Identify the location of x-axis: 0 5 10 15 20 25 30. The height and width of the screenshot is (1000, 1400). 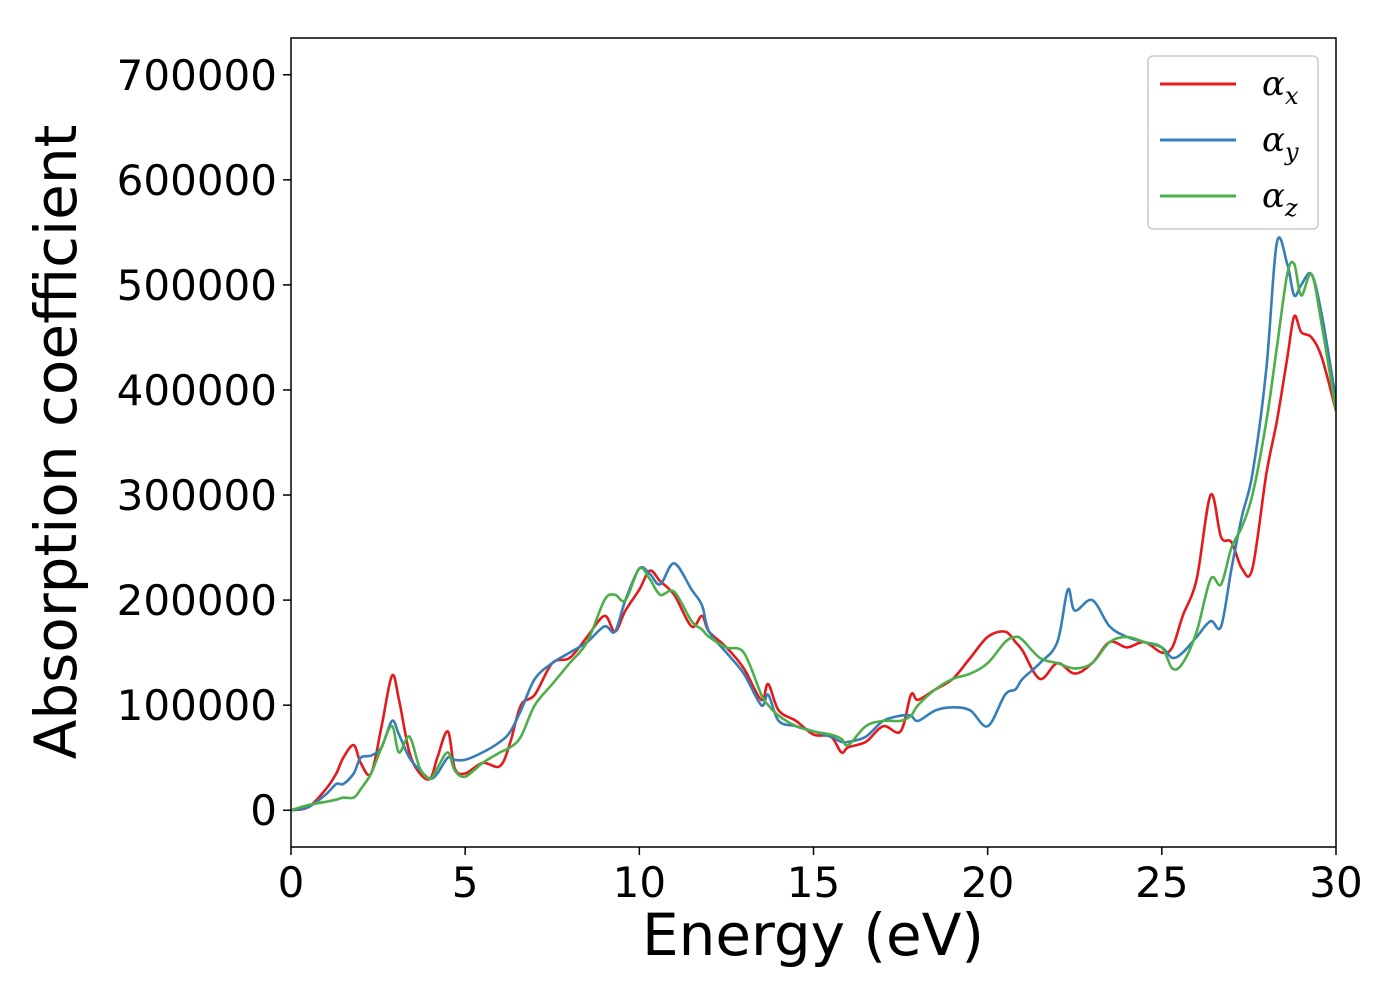
(820, 877).